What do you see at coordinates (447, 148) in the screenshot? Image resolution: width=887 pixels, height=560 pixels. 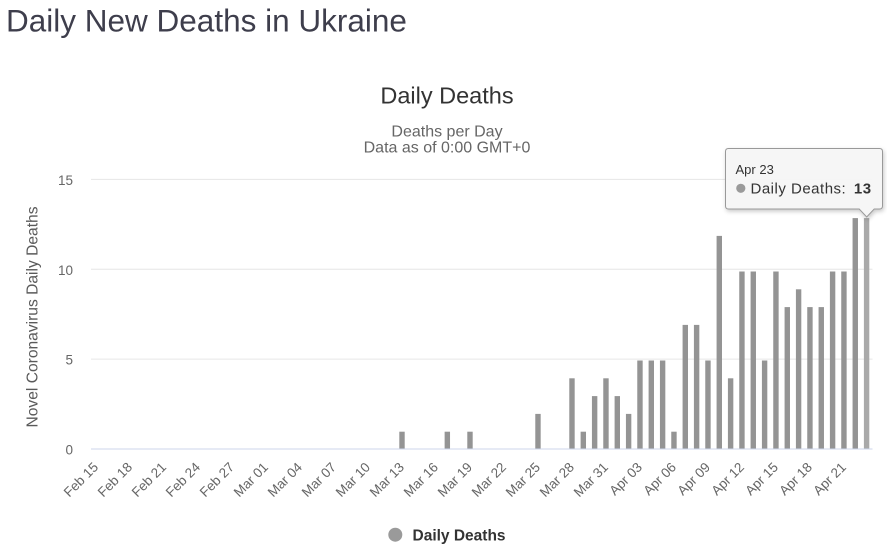 I see `svg-text: Data as of 0:00 GMT+0` at bounding box center [447, 148].